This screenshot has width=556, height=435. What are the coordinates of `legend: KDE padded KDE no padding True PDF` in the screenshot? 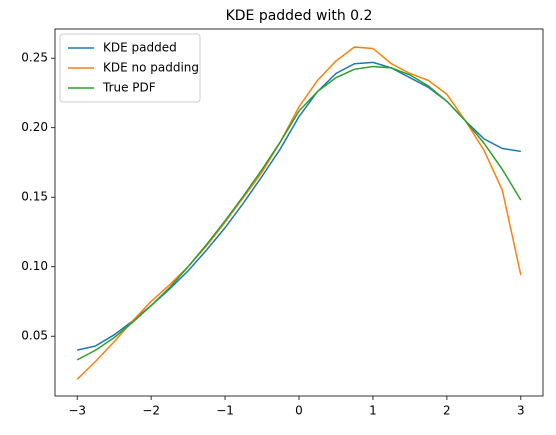 It's located at (130, 68).